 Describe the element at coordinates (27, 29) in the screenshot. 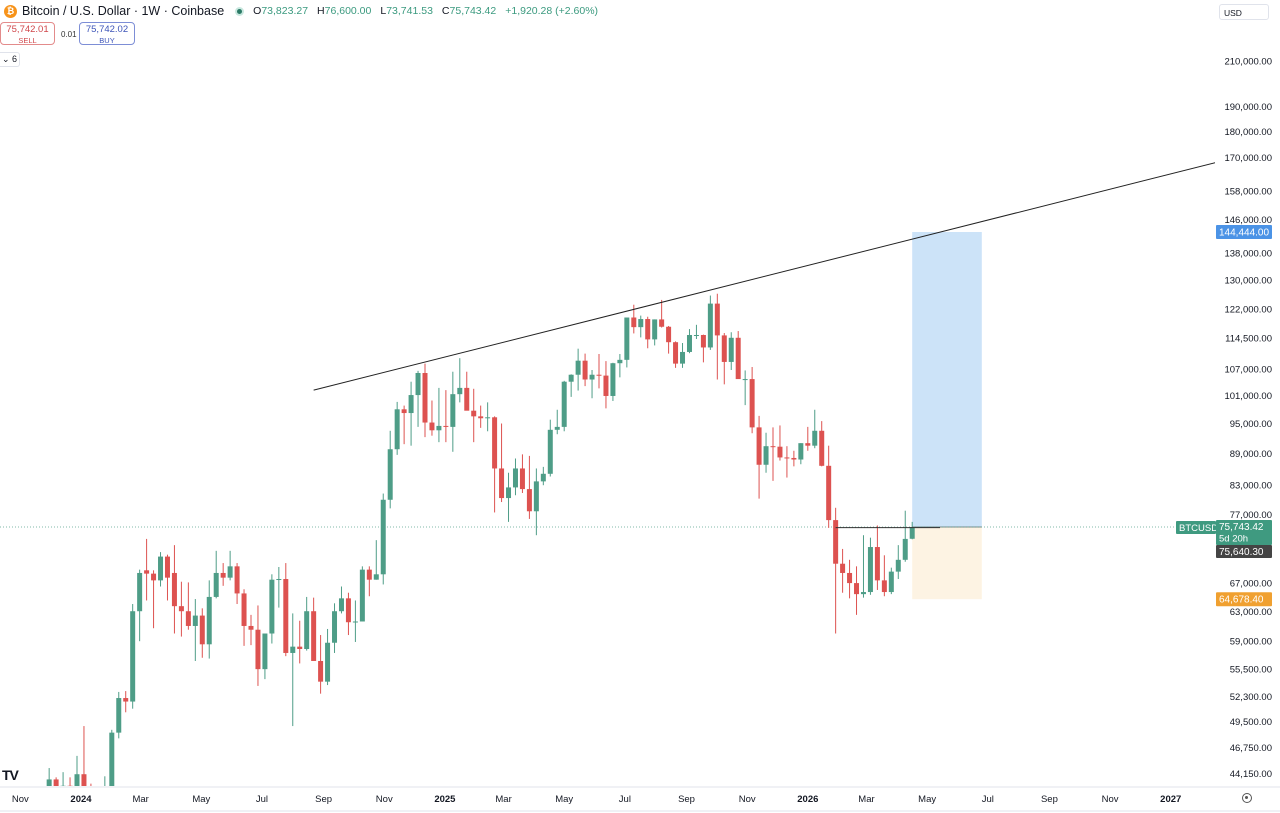

I see `sell-price: 75,742.01` at that location.